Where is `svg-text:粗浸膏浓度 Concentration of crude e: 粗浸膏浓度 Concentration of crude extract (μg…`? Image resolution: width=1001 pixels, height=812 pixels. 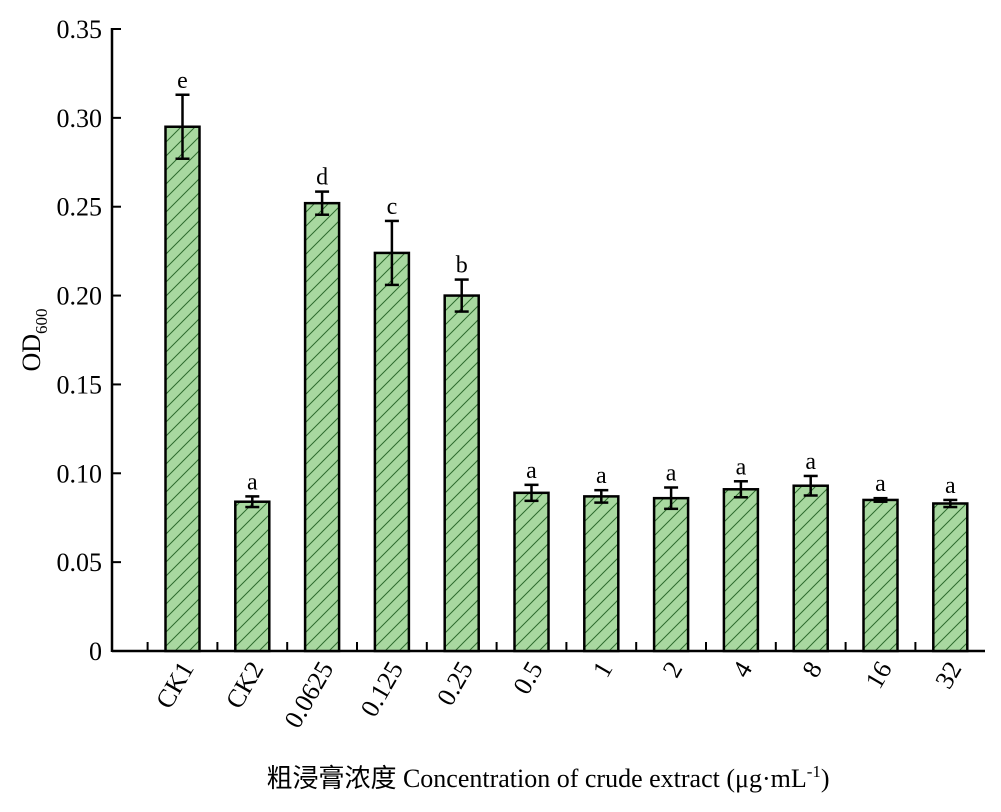
svg-text:粗浸膏浓度 Concentration of crude e: 粗浸膏浓度 Concentration of crude extract (μg… is located at coordinates (547, 777).